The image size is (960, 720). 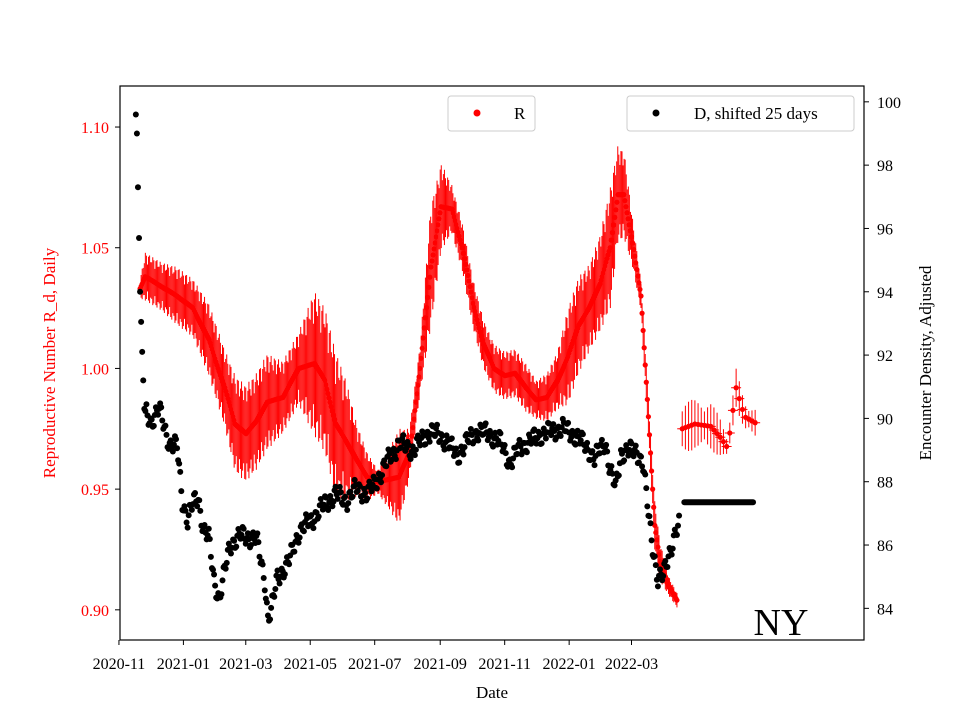 What do you see at coordinates (885, 419) in the screenshot?
I see `right-y-tick-label-3: 90` at bounding box center [885, 419].